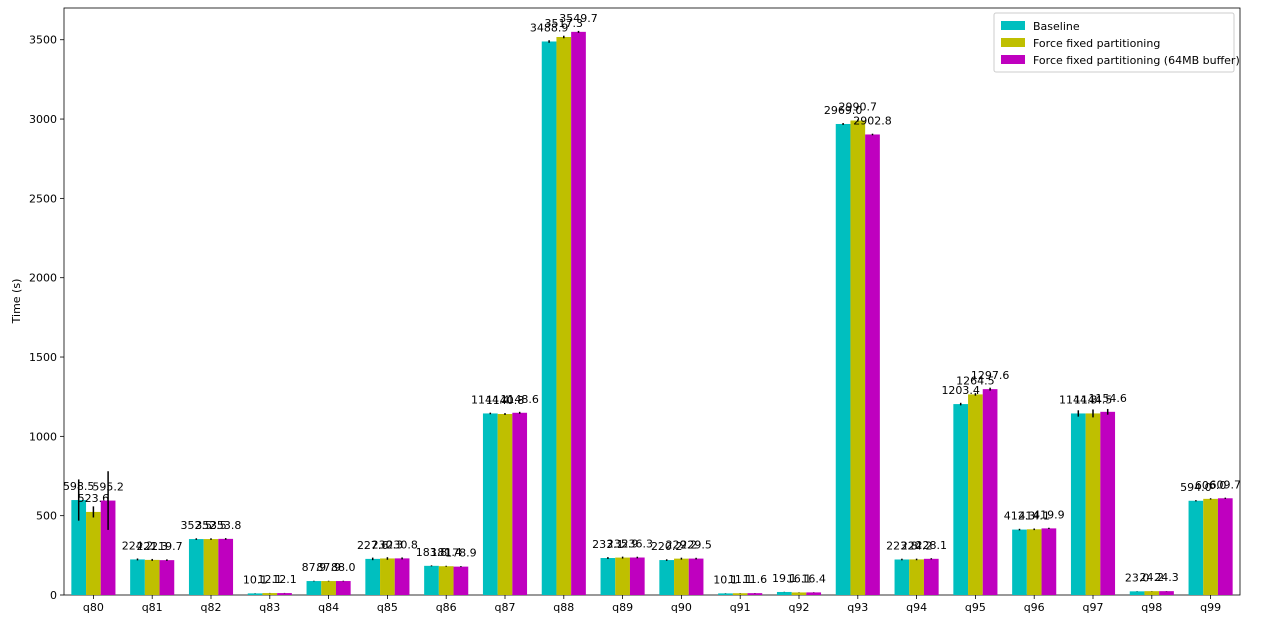 The height and width of the screenshot is (617, 1274). I want to click on x-tick-label: q84, so click(328, 607).